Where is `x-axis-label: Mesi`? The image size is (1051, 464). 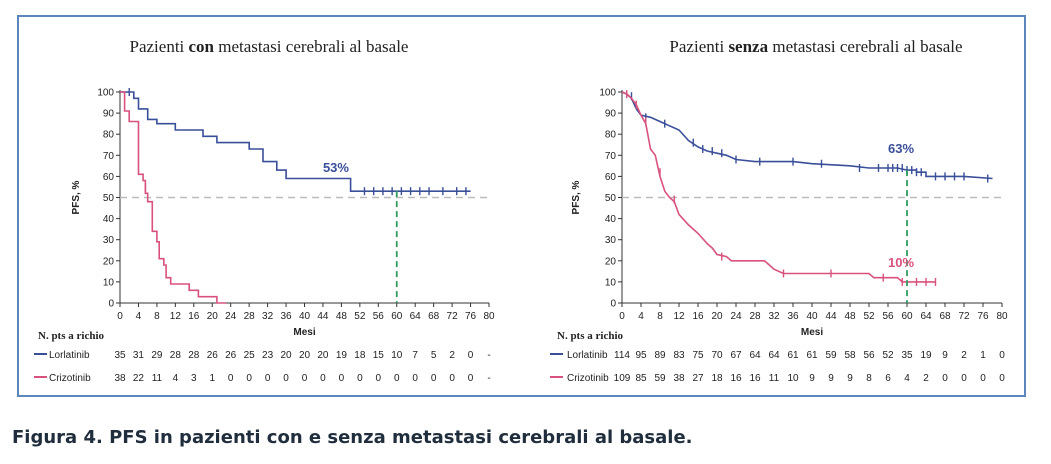 x-axis-label: Mesi is located at coordinates (812, 332).